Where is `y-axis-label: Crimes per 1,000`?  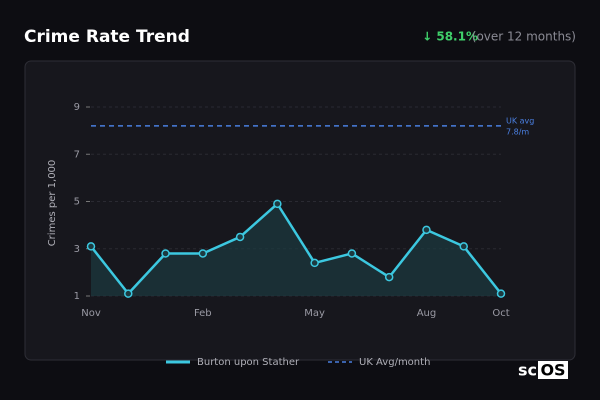
y-axis-label: Crimes per 1,000 is located at coordinates (52, 203).